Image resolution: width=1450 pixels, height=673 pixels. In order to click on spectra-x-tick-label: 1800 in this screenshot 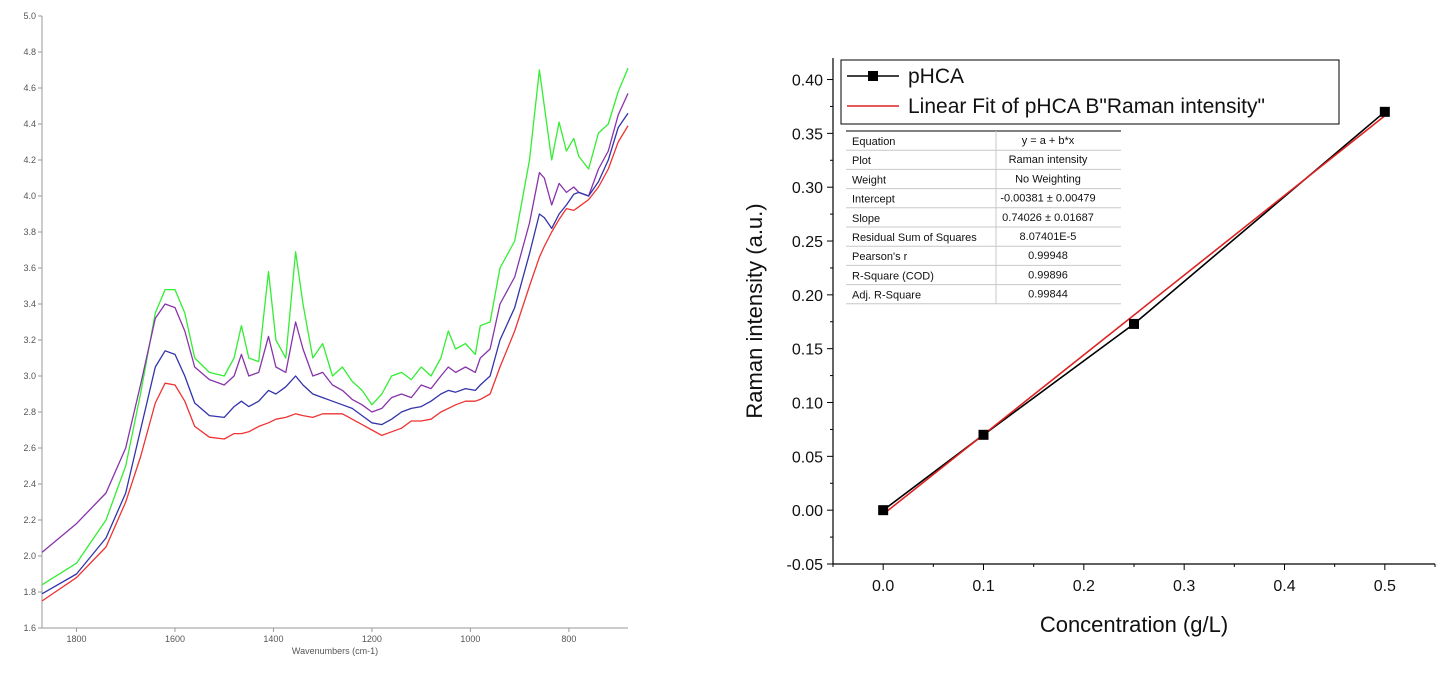, I will do `click(76, 639)`.